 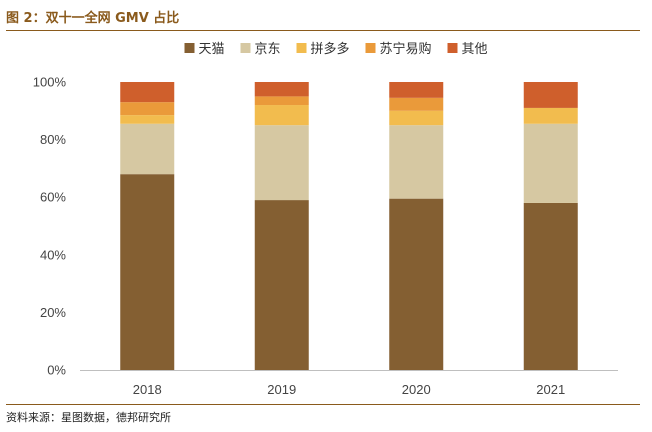 What do you see at coordinates (53, 254) in the screenshot?
I see `y-tick-label: 40%` at bounding box center [53, 254].